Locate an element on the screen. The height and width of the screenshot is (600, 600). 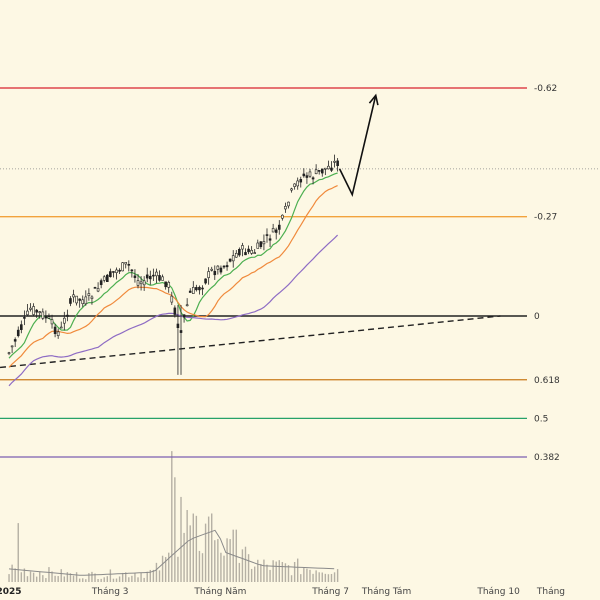
x-tick-label-5: Tháng 10 is located at coordinates (498, 592).